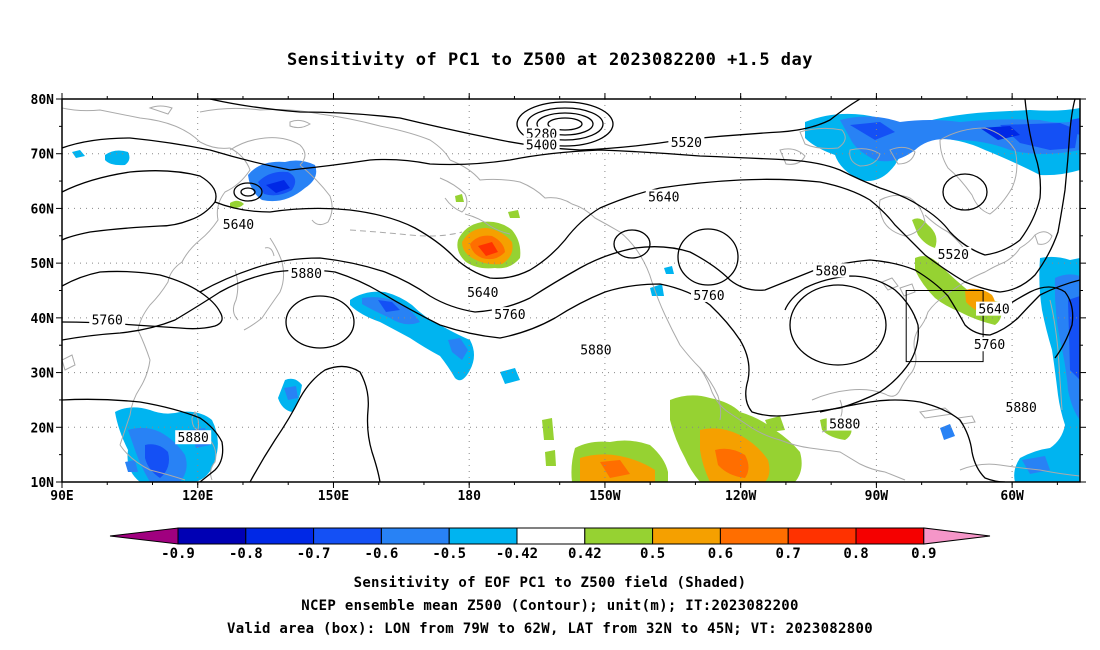  What do you see at coordinates (957, 536) in the screenshot?
I see `colorbar-triangle-right` at bounding box center [957, 536].